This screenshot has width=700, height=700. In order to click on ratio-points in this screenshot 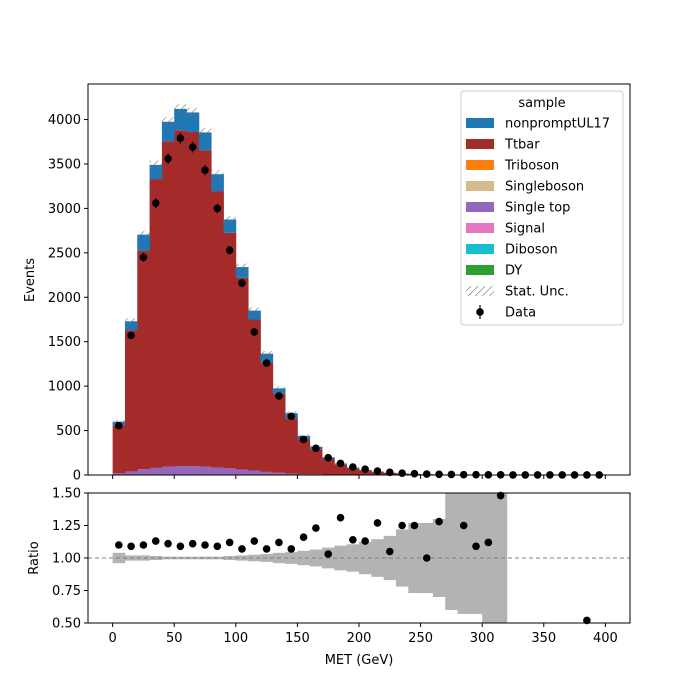, I will do `click(353, 558)`.